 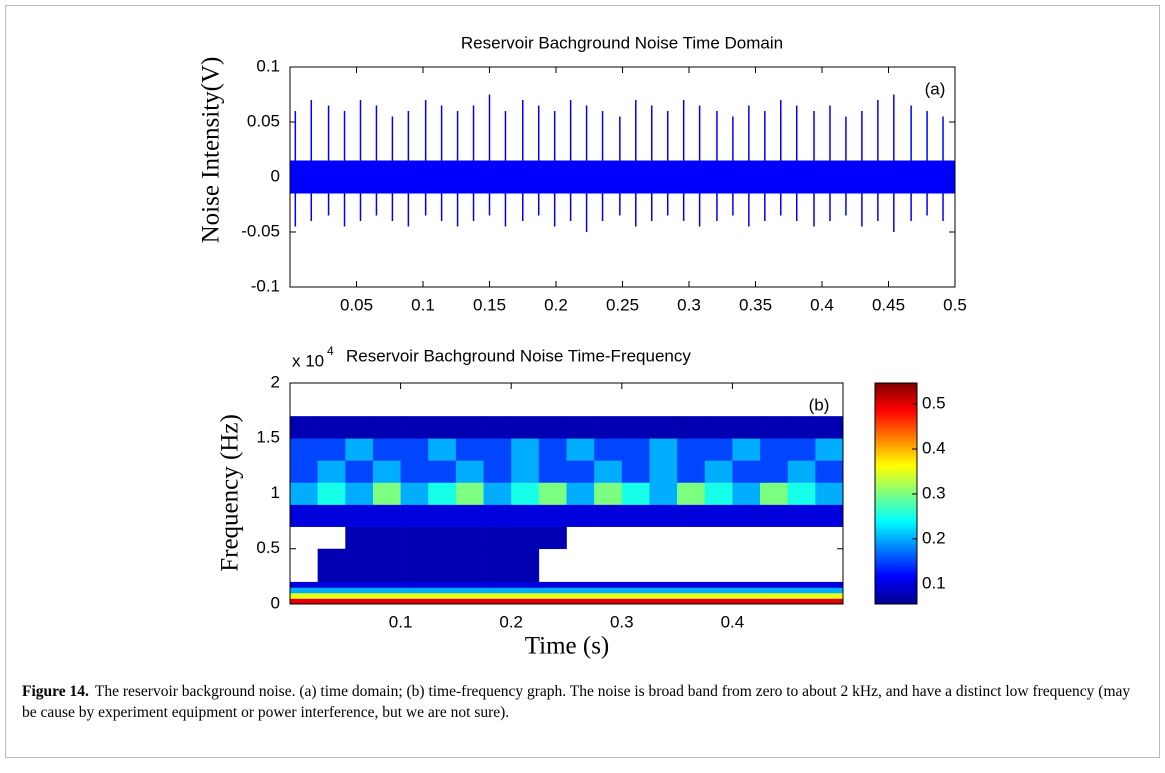 I want to click on colorbar, so click(x=896, y=493).